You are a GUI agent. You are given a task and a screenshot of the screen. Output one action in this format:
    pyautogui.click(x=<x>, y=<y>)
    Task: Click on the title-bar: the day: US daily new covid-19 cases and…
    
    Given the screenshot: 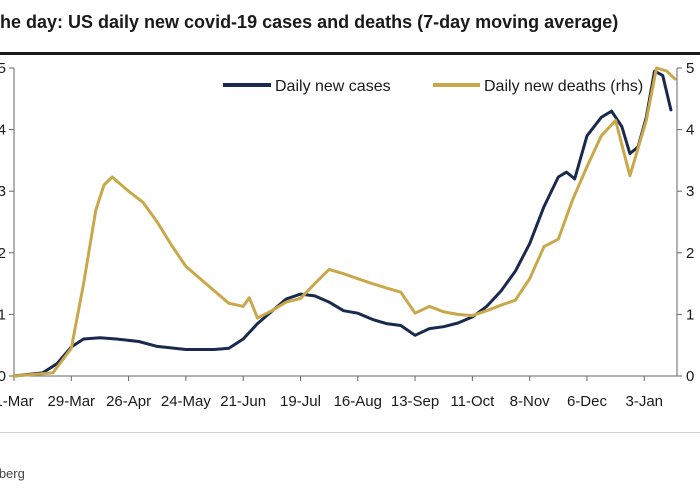 What is the action you would take?
    pyautogui.click(x=350, y=33)
    